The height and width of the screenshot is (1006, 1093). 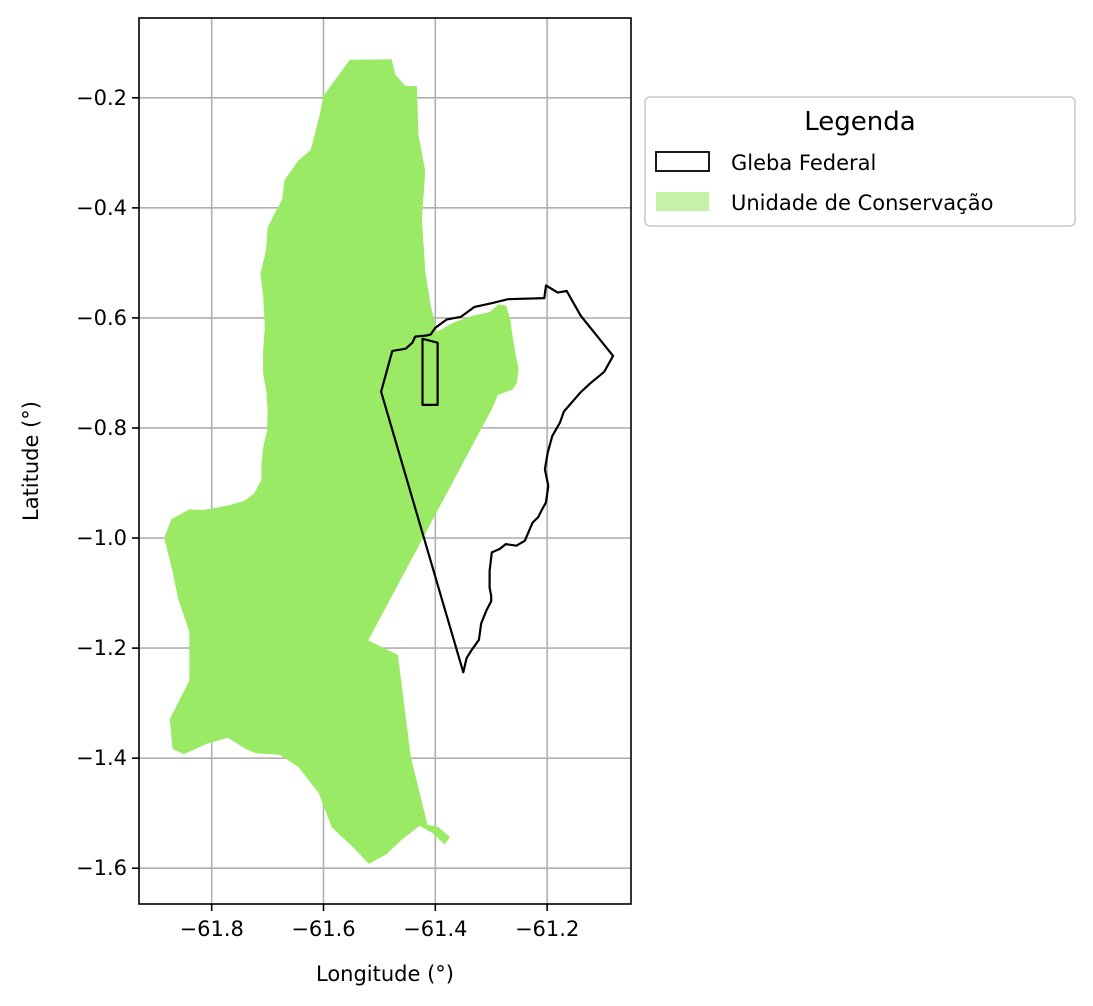 I want to click on legend-label-gleba-federal: Gleba Federal, so click(x=803, y=163).